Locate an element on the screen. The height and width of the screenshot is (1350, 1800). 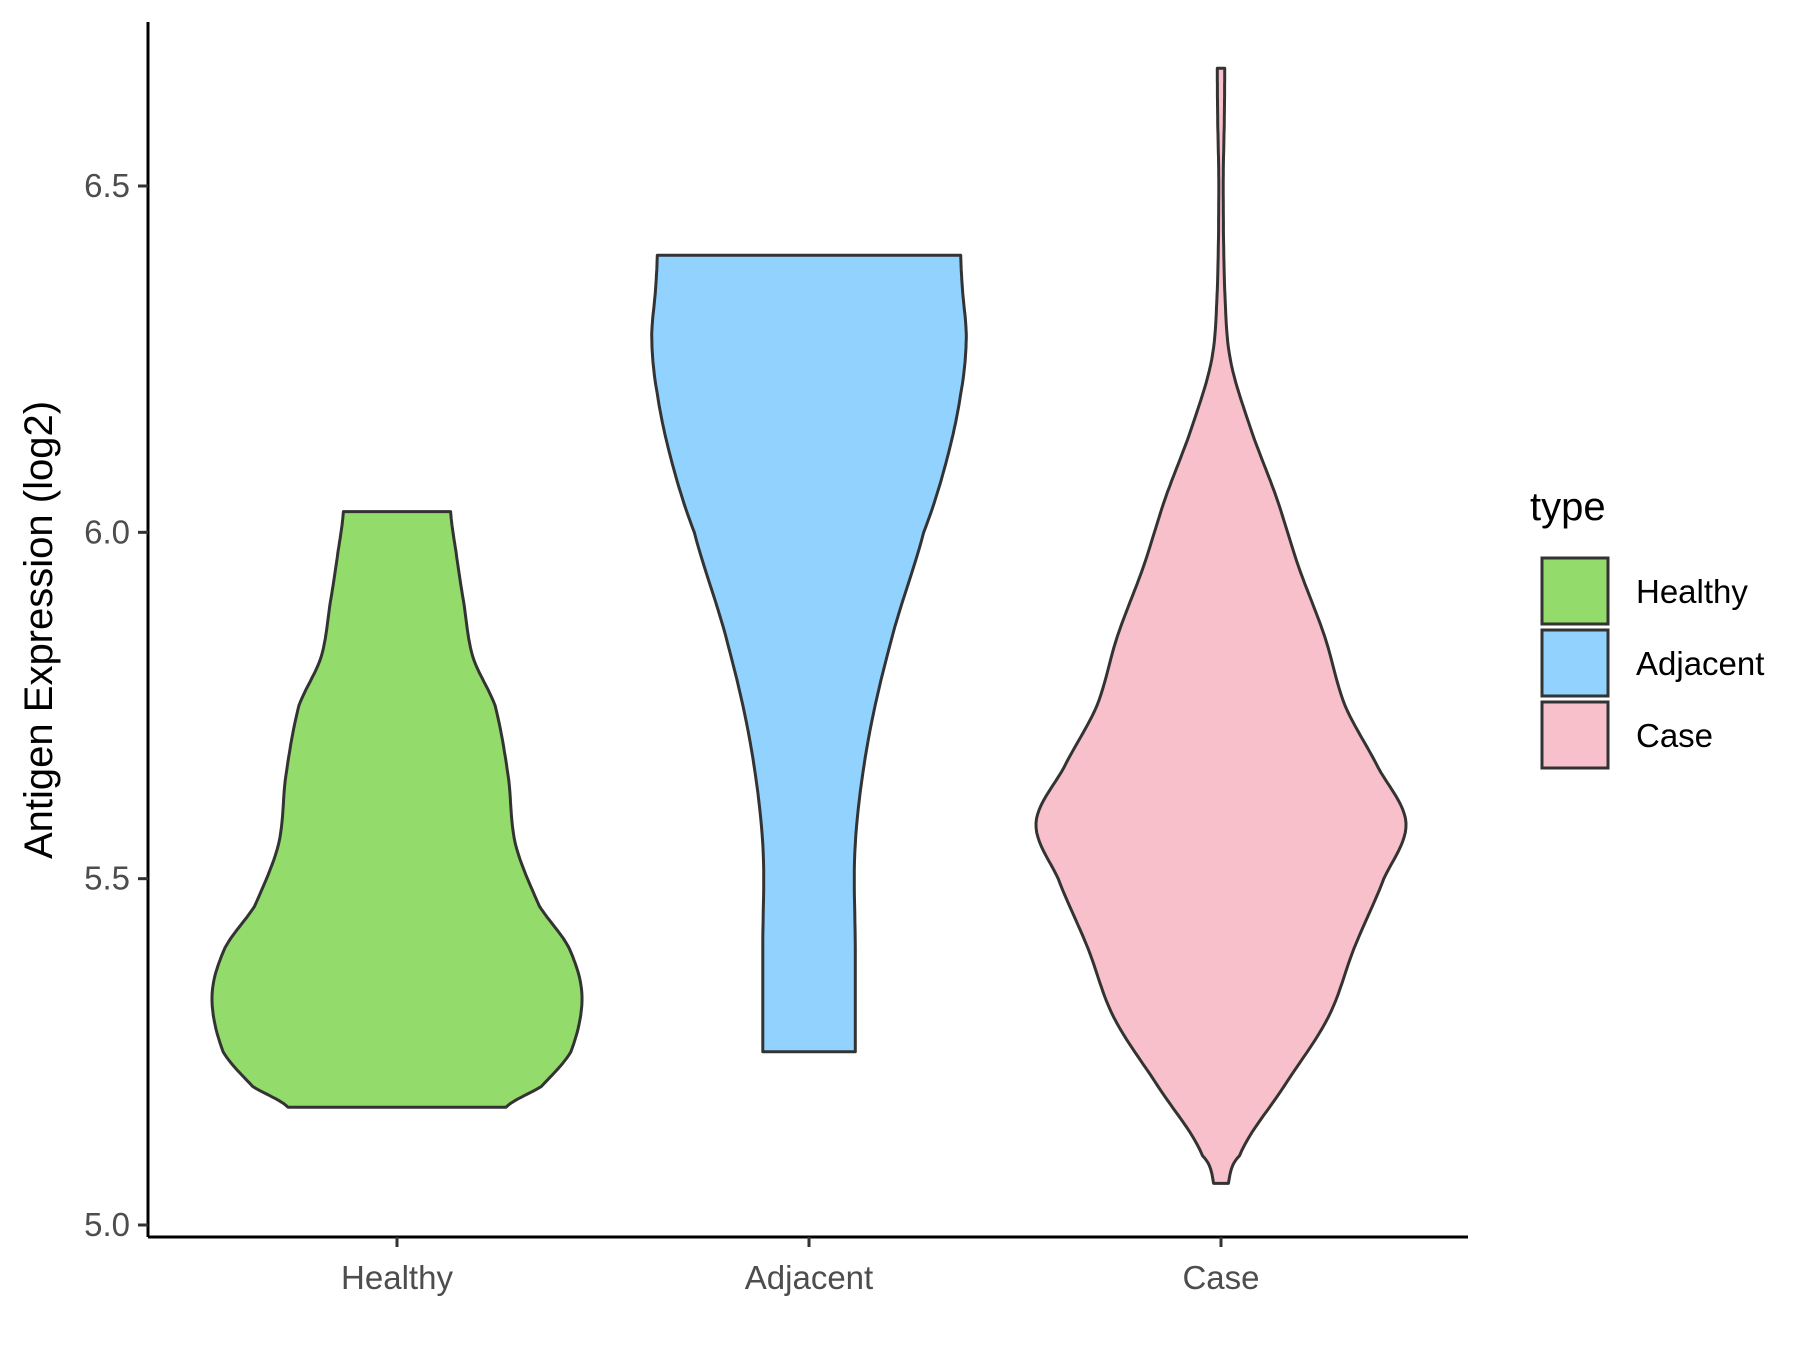
legend-title: type is located at coordinates (1568, 507).